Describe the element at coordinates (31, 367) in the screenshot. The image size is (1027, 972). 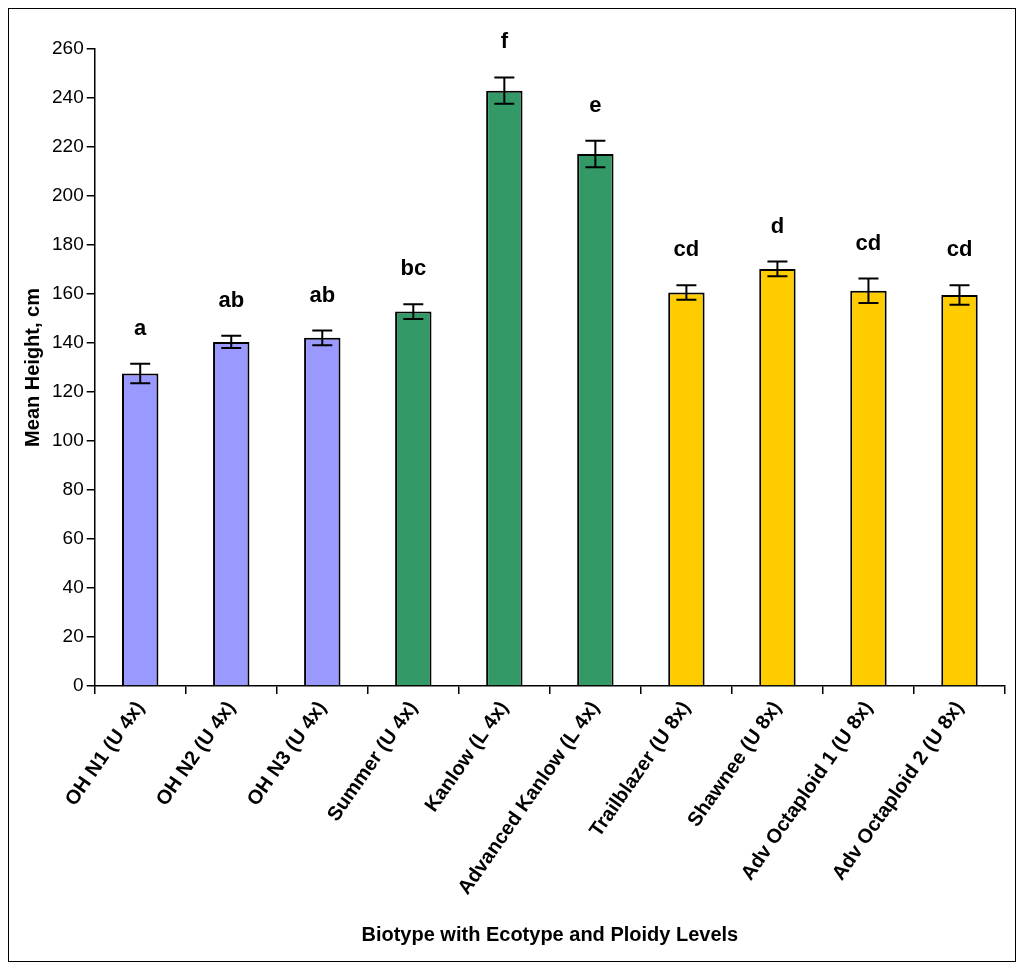
I see `y-axis-title: Mean Height, cm` at that location.